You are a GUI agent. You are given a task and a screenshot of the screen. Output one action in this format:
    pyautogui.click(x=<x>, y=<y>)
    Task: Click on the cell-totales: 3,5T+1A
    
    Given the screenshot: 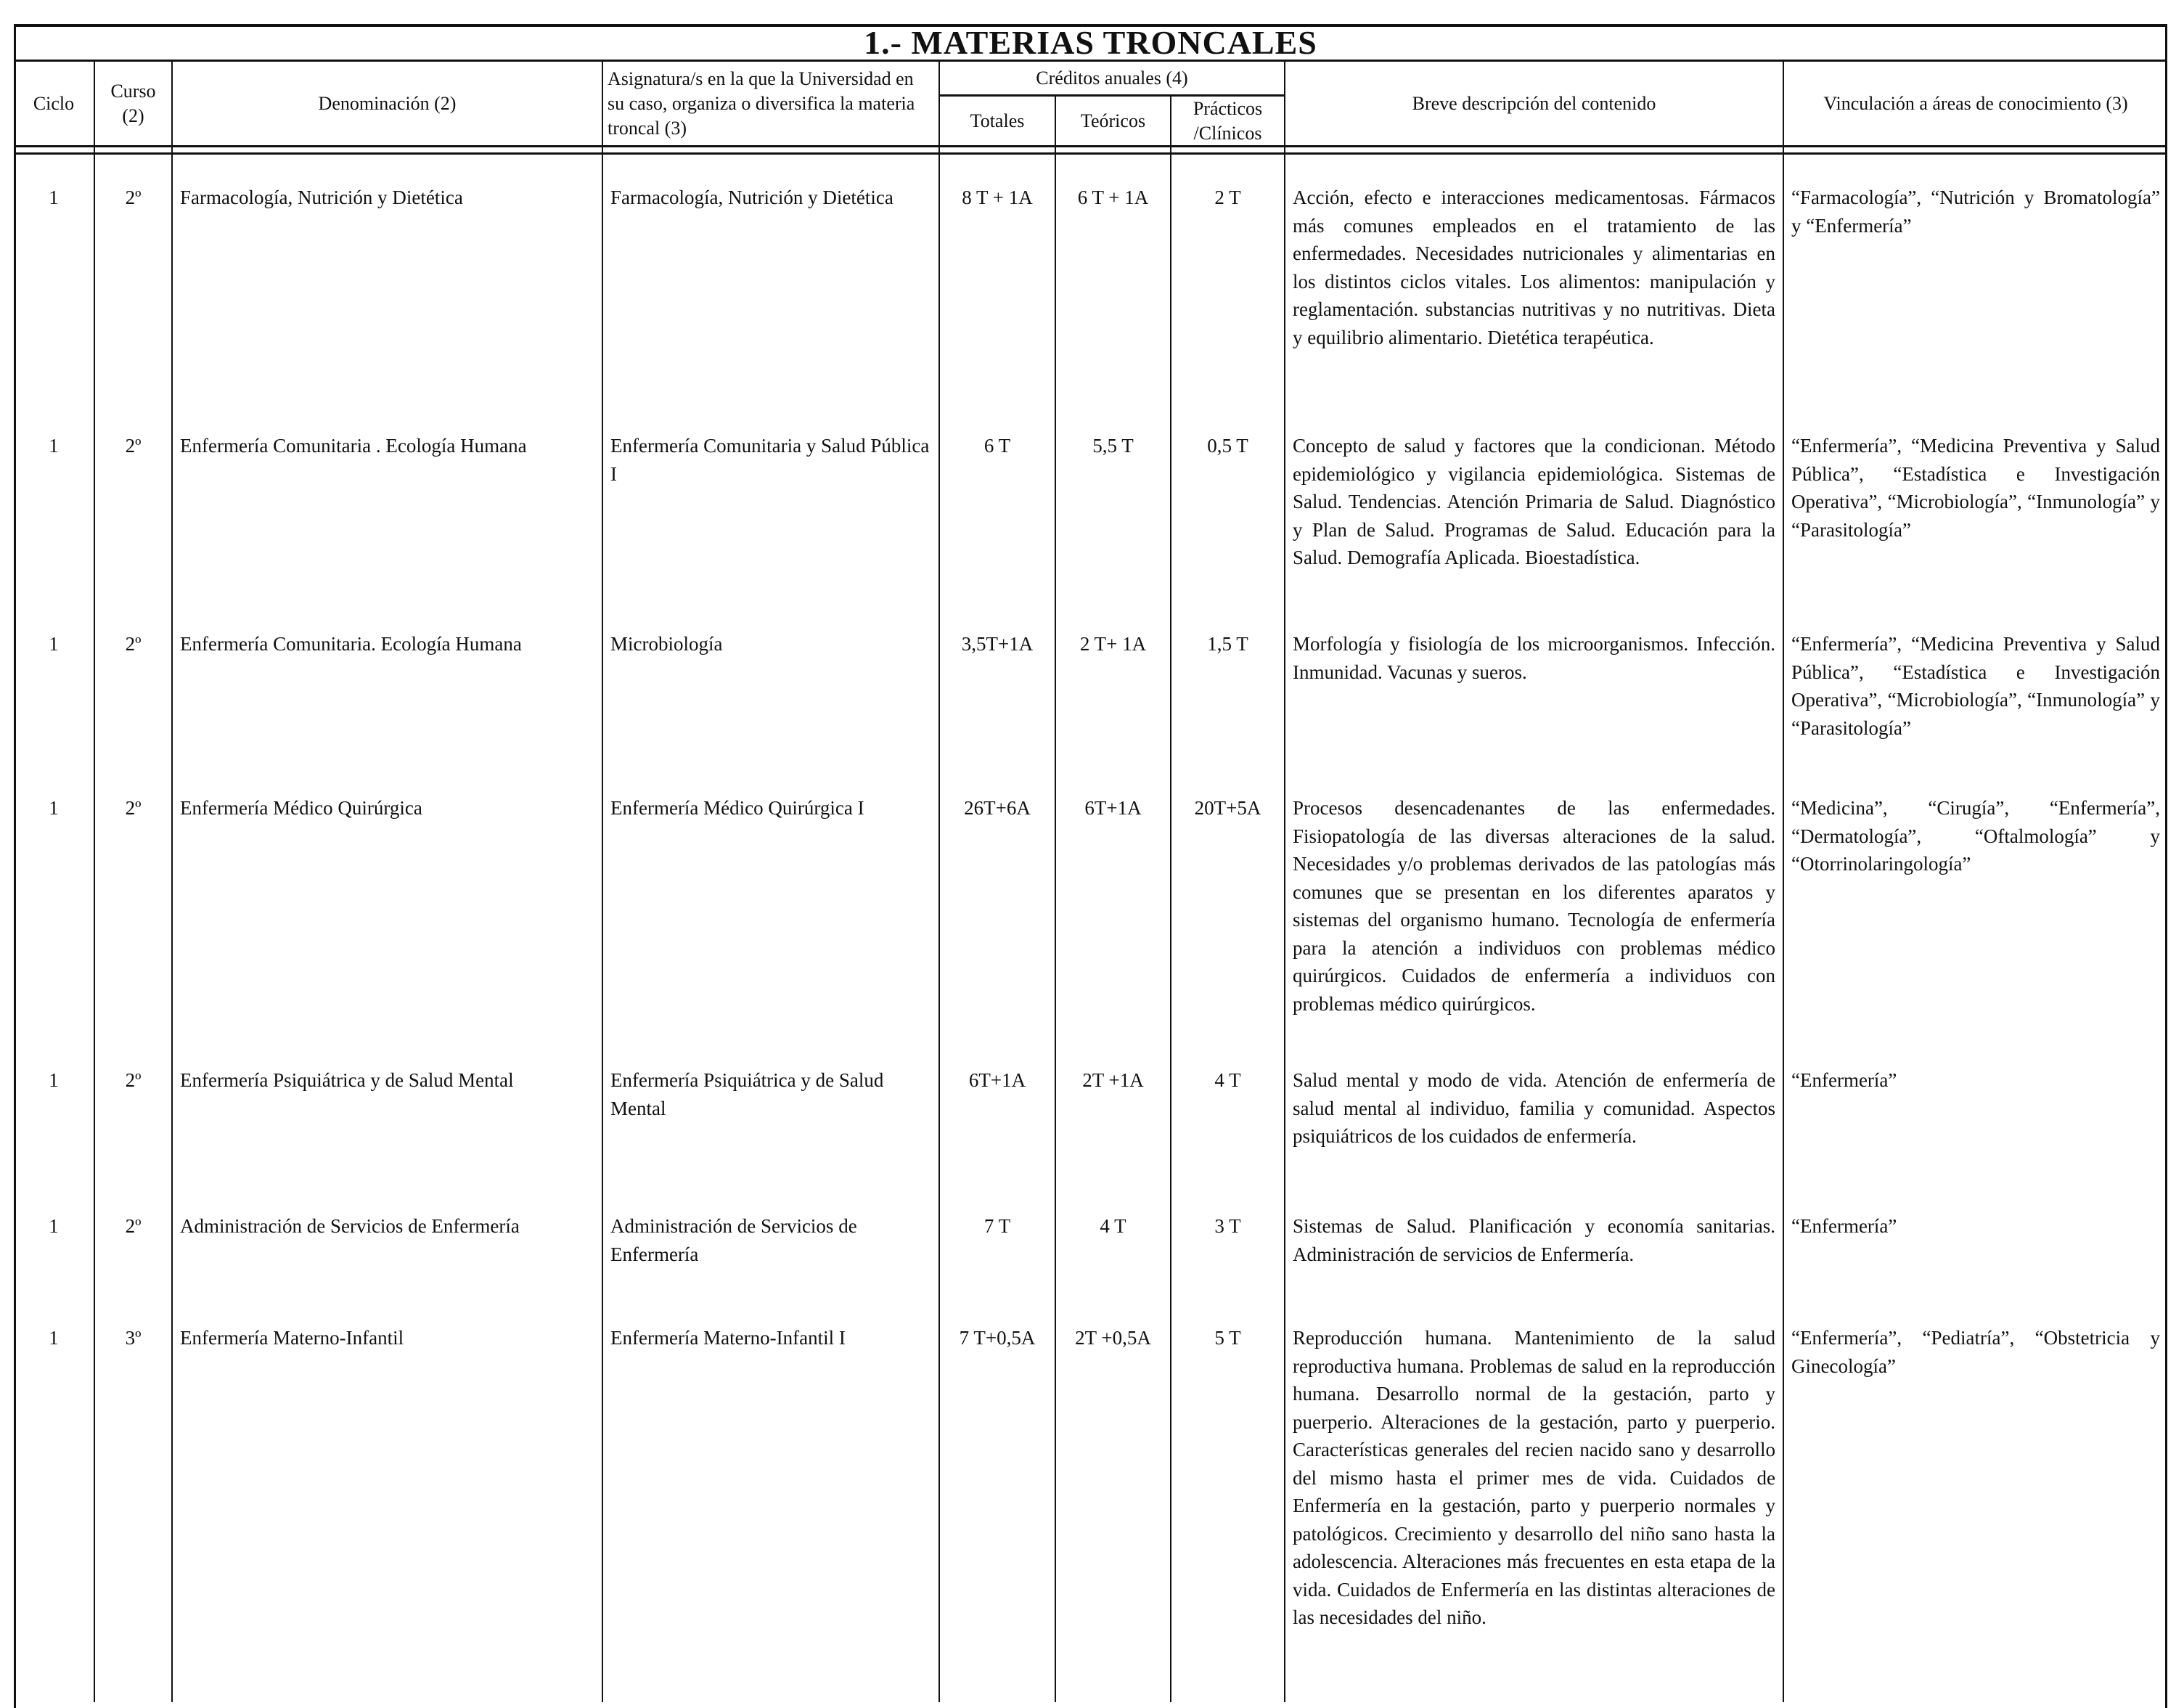 What is the action you would take?
    pyautogui.click(x=997, y=644)
    